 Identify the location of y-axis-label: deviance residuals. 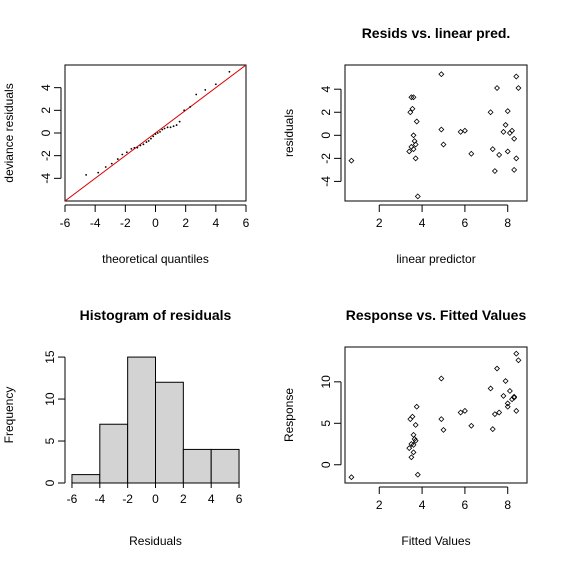
(9, 132).